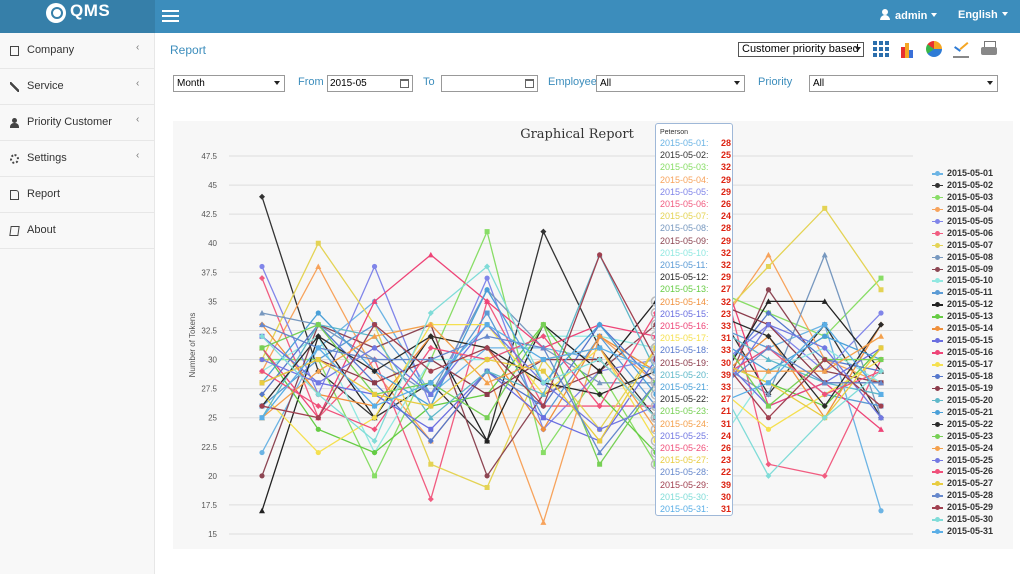 The width and height of the screenshot is (1020, 574). I want to click on legend-item: 2015-05-04, so click(976, 210).